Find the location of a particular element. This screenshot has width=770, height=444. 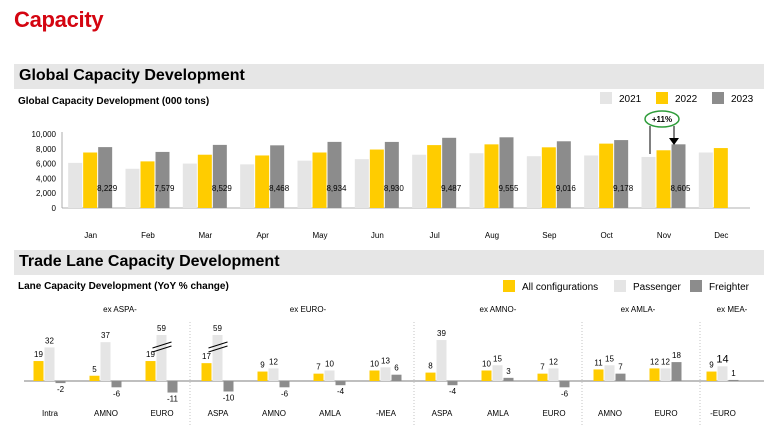

data-label-2023: 9,487 is located at coordinates (451, 188).